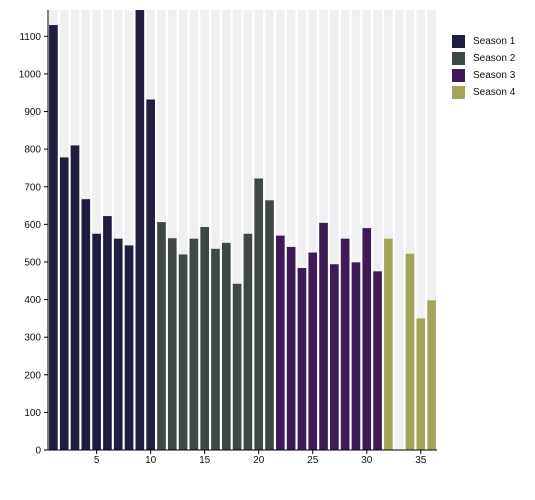 The width and height of the screenshot is (535, 500). What do you see at coordinates (259, 460) in the screenshot?
I see `x-tick-label: 20` at bounding box center [259, 460].